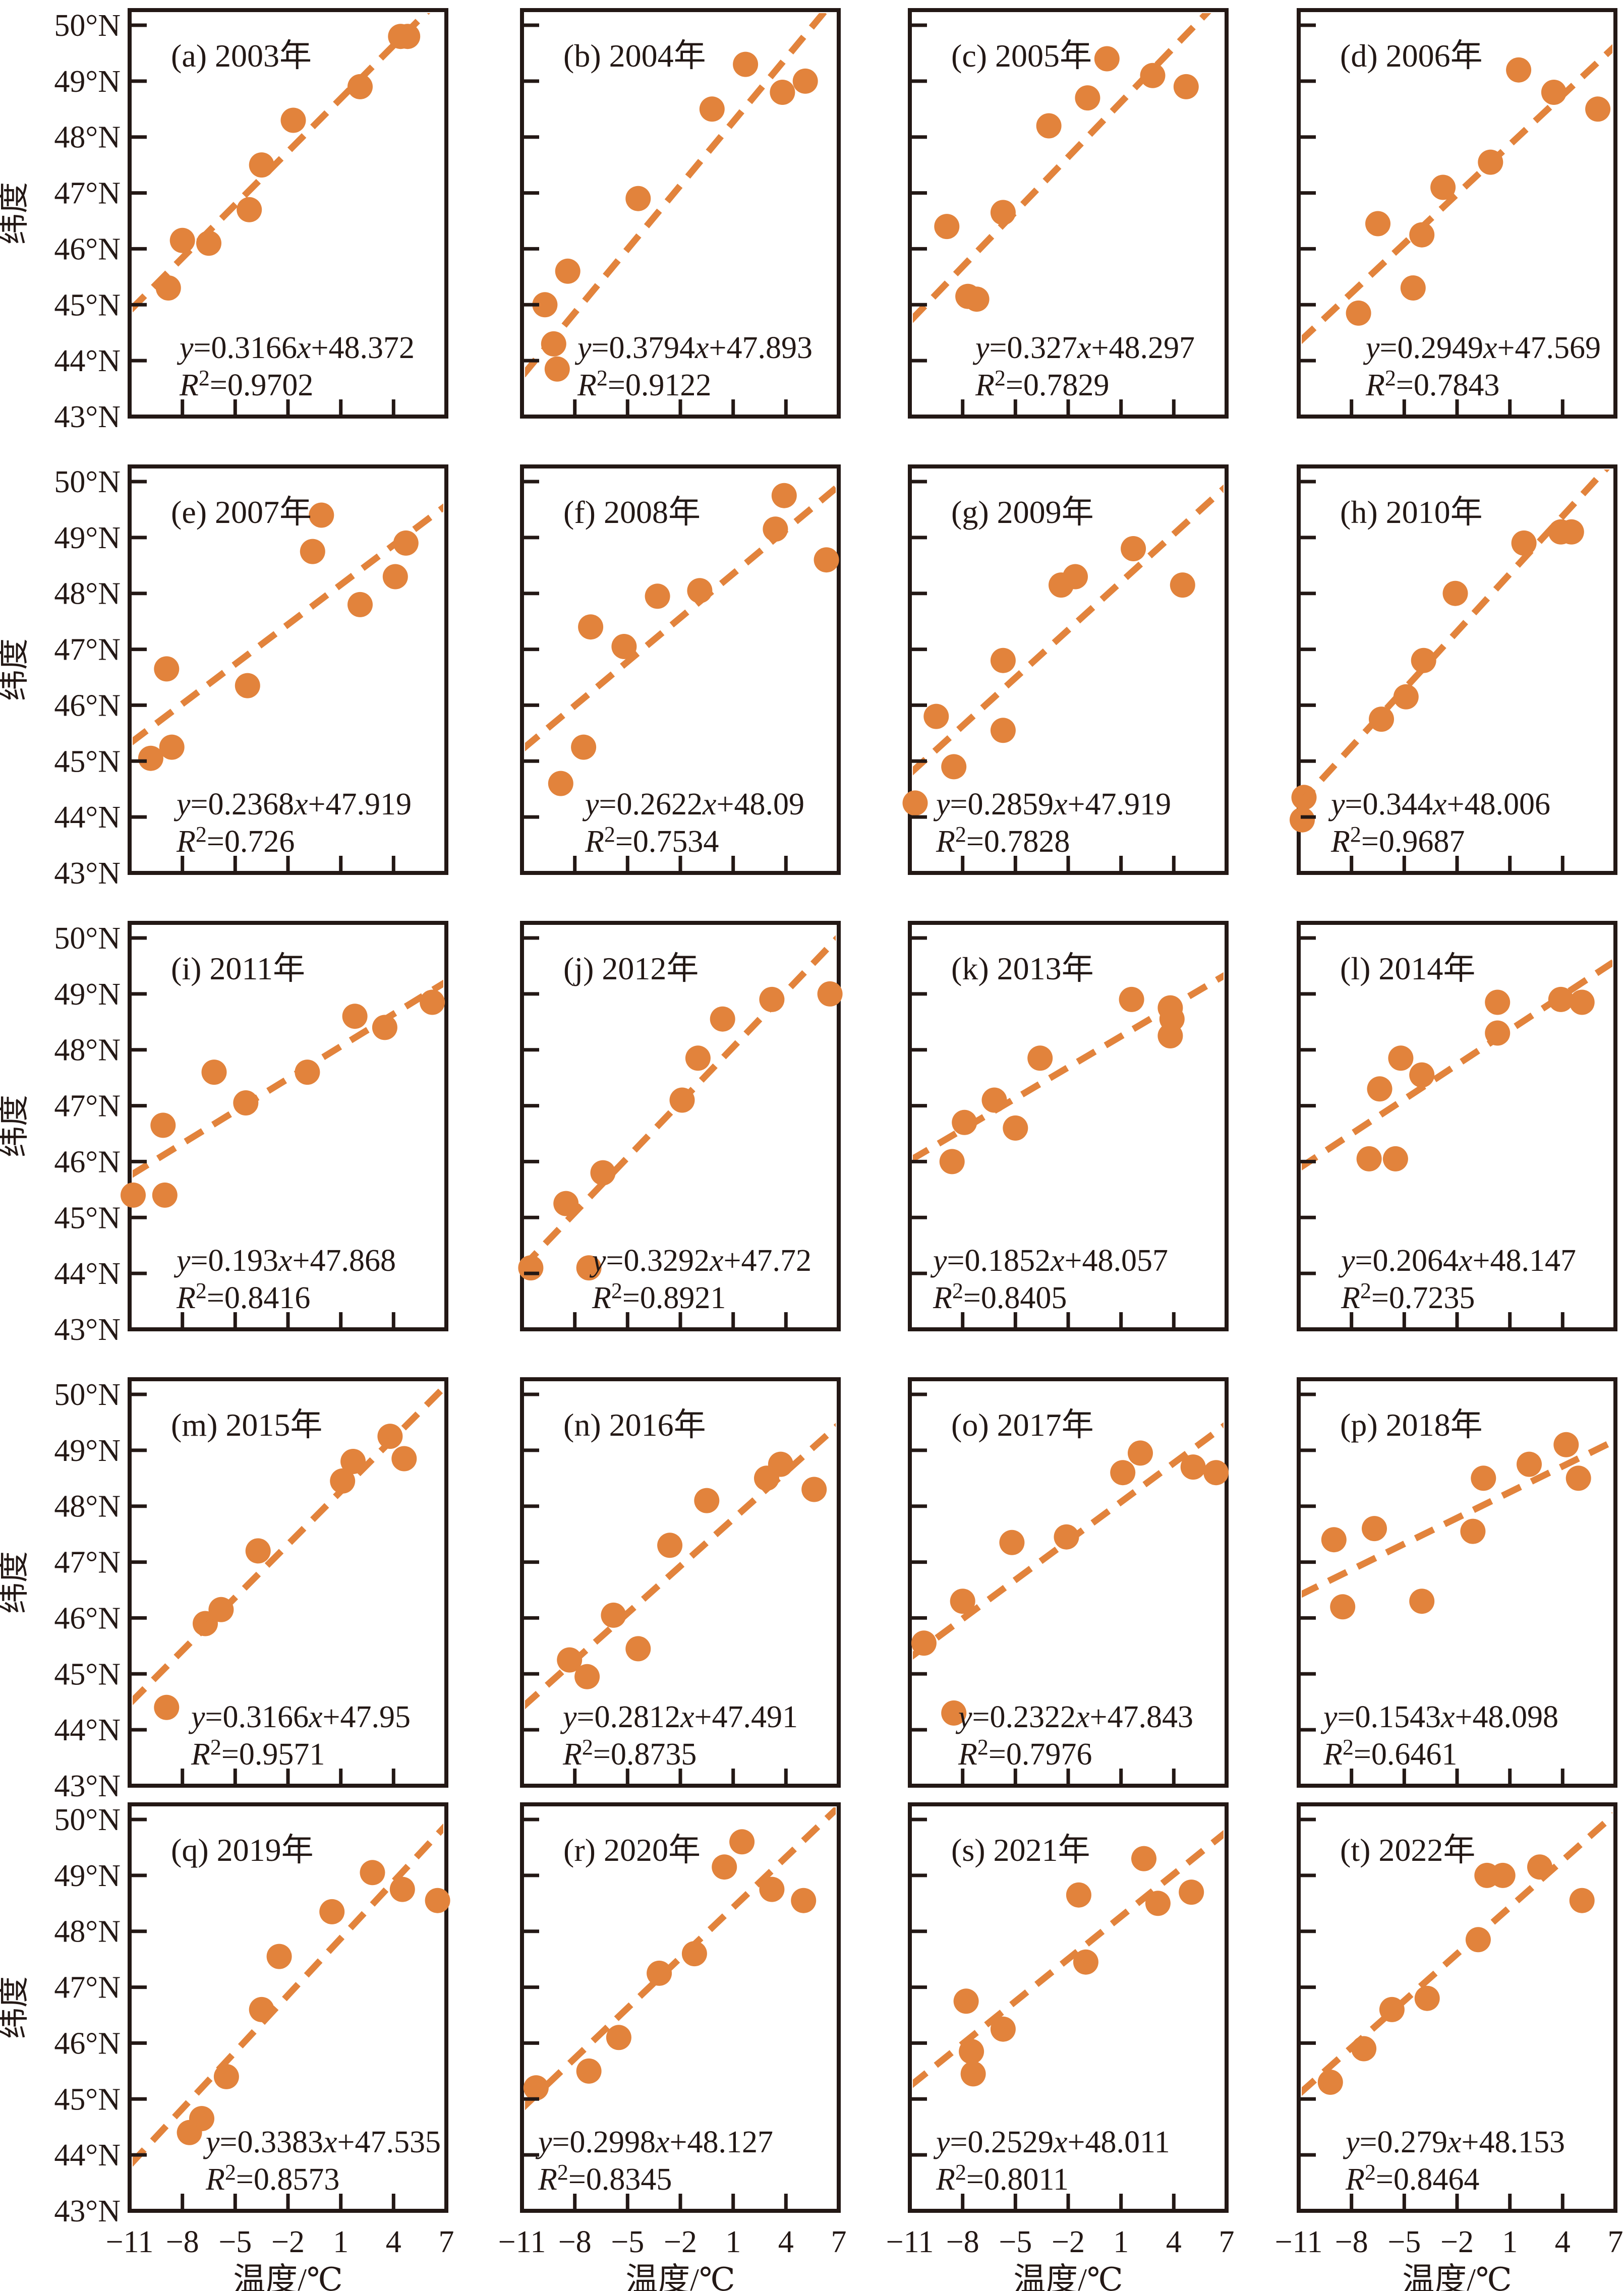  Describe the element at coordinates (693, 804) in the screenshot. I see `equation-label: y=0.2622x+48.09` at that location.